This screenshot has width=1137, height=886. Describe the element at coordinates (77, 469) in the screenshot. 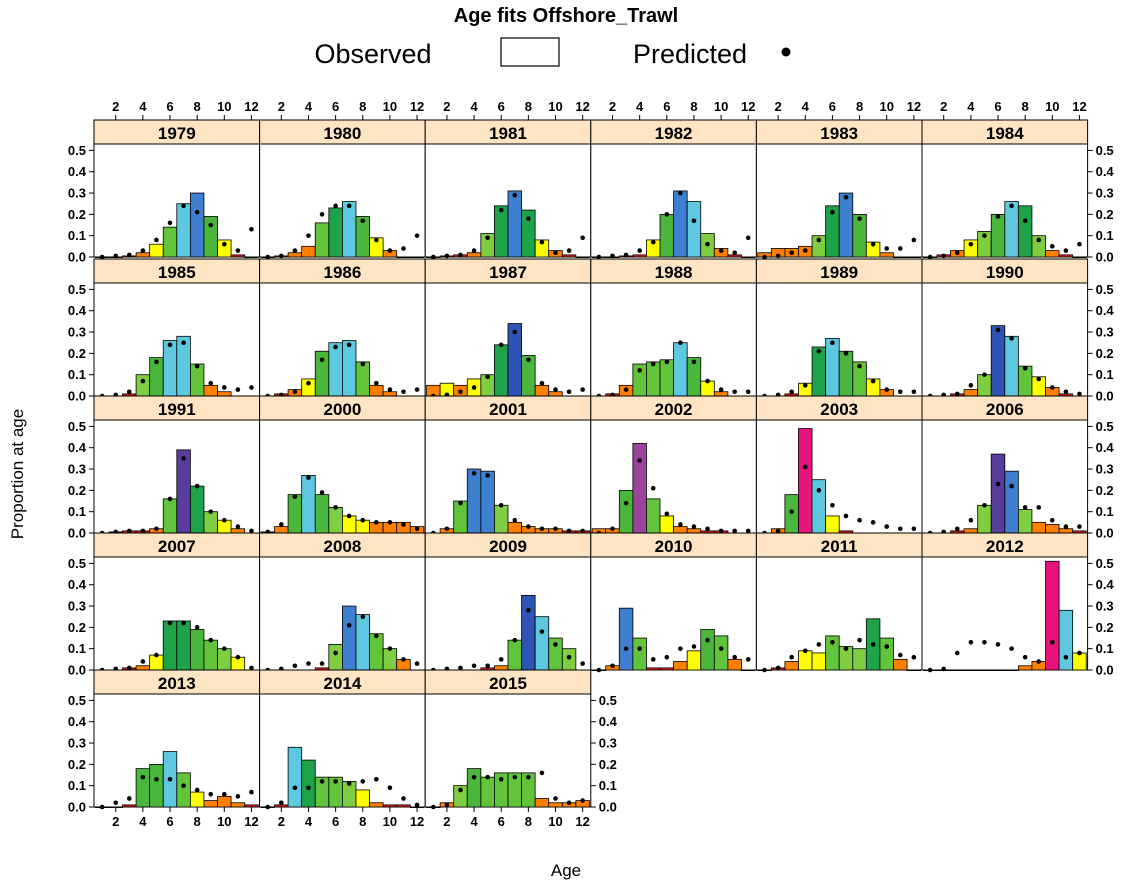

I see `y-tick-label: 0.3` at that location.